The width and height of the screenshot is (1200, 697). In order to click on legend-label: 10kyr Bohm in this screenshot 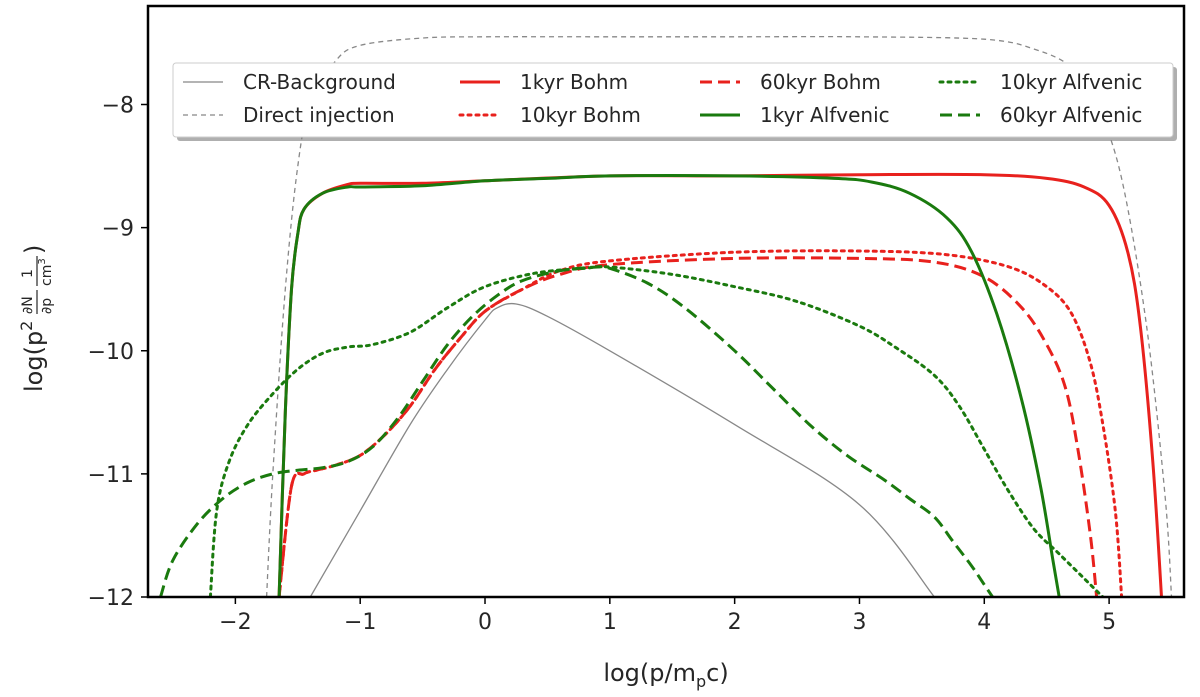, I will do `click(580, 115)`.